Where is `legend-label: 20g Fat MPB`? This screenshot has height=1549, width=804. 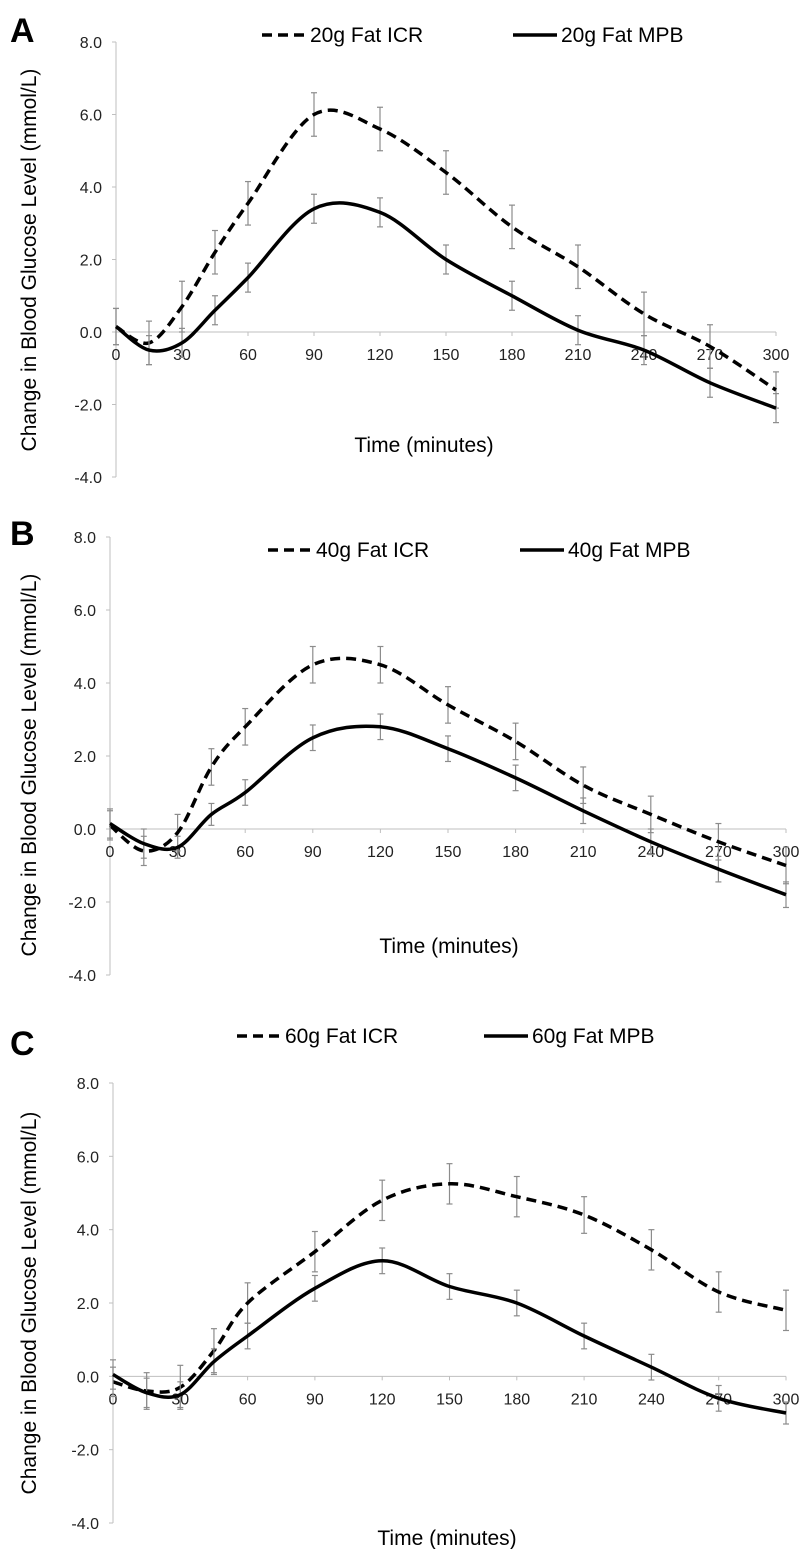 legend-label: 20g Fat MPB is located at coordinates (622, 35).